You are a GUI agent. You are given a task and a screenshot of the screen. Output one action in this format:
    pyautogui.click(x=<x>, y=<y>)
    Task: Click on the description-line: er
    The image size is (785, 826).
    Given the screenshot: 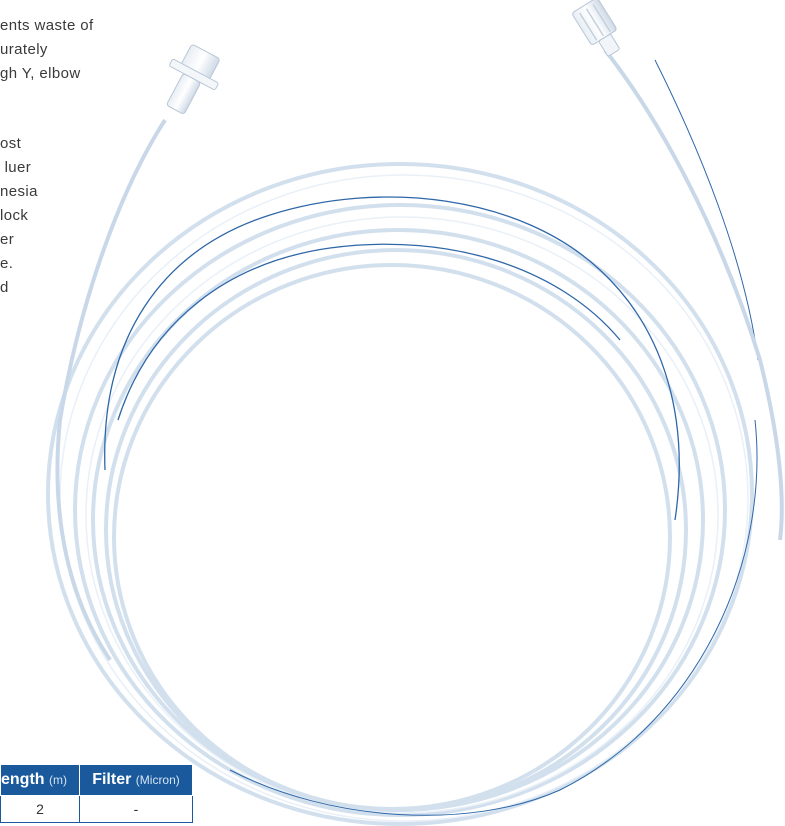 What is the action you would take?
    pyautogui.click(x=7, y=239)
    